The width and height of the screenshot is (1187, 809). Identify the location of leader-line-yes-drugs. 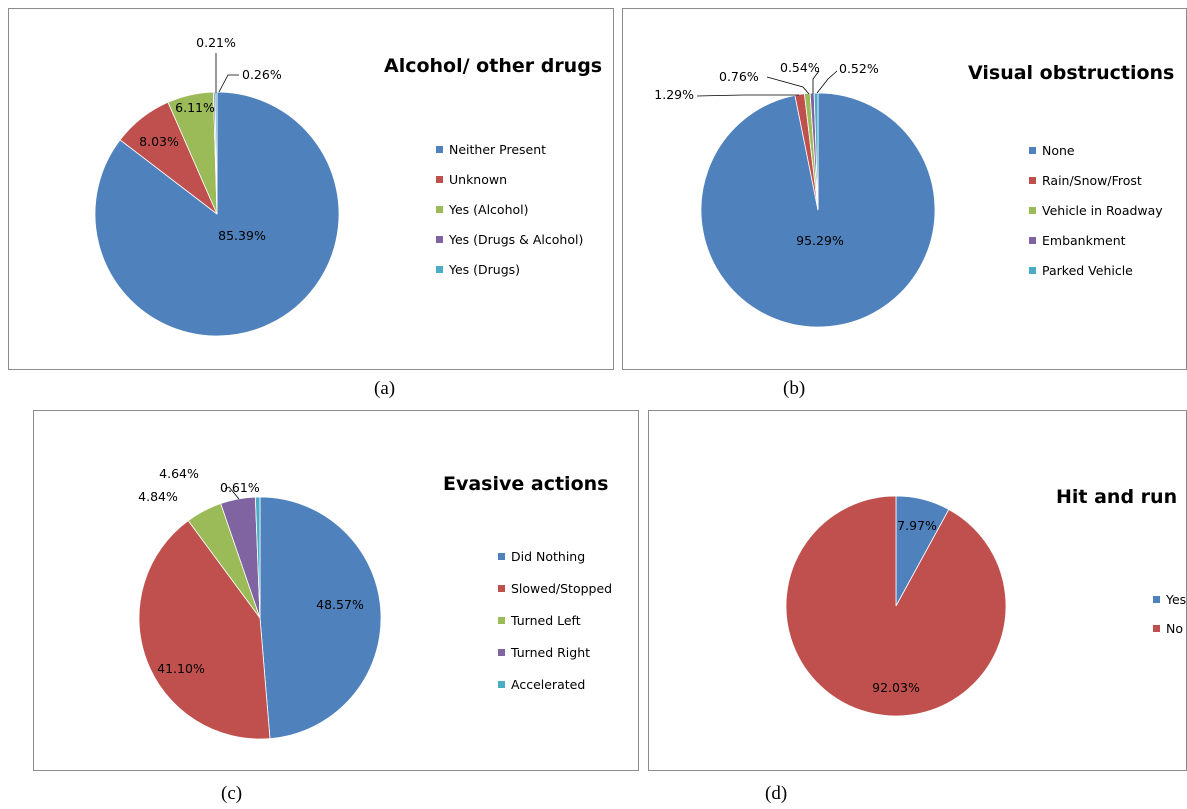
(228, 83).